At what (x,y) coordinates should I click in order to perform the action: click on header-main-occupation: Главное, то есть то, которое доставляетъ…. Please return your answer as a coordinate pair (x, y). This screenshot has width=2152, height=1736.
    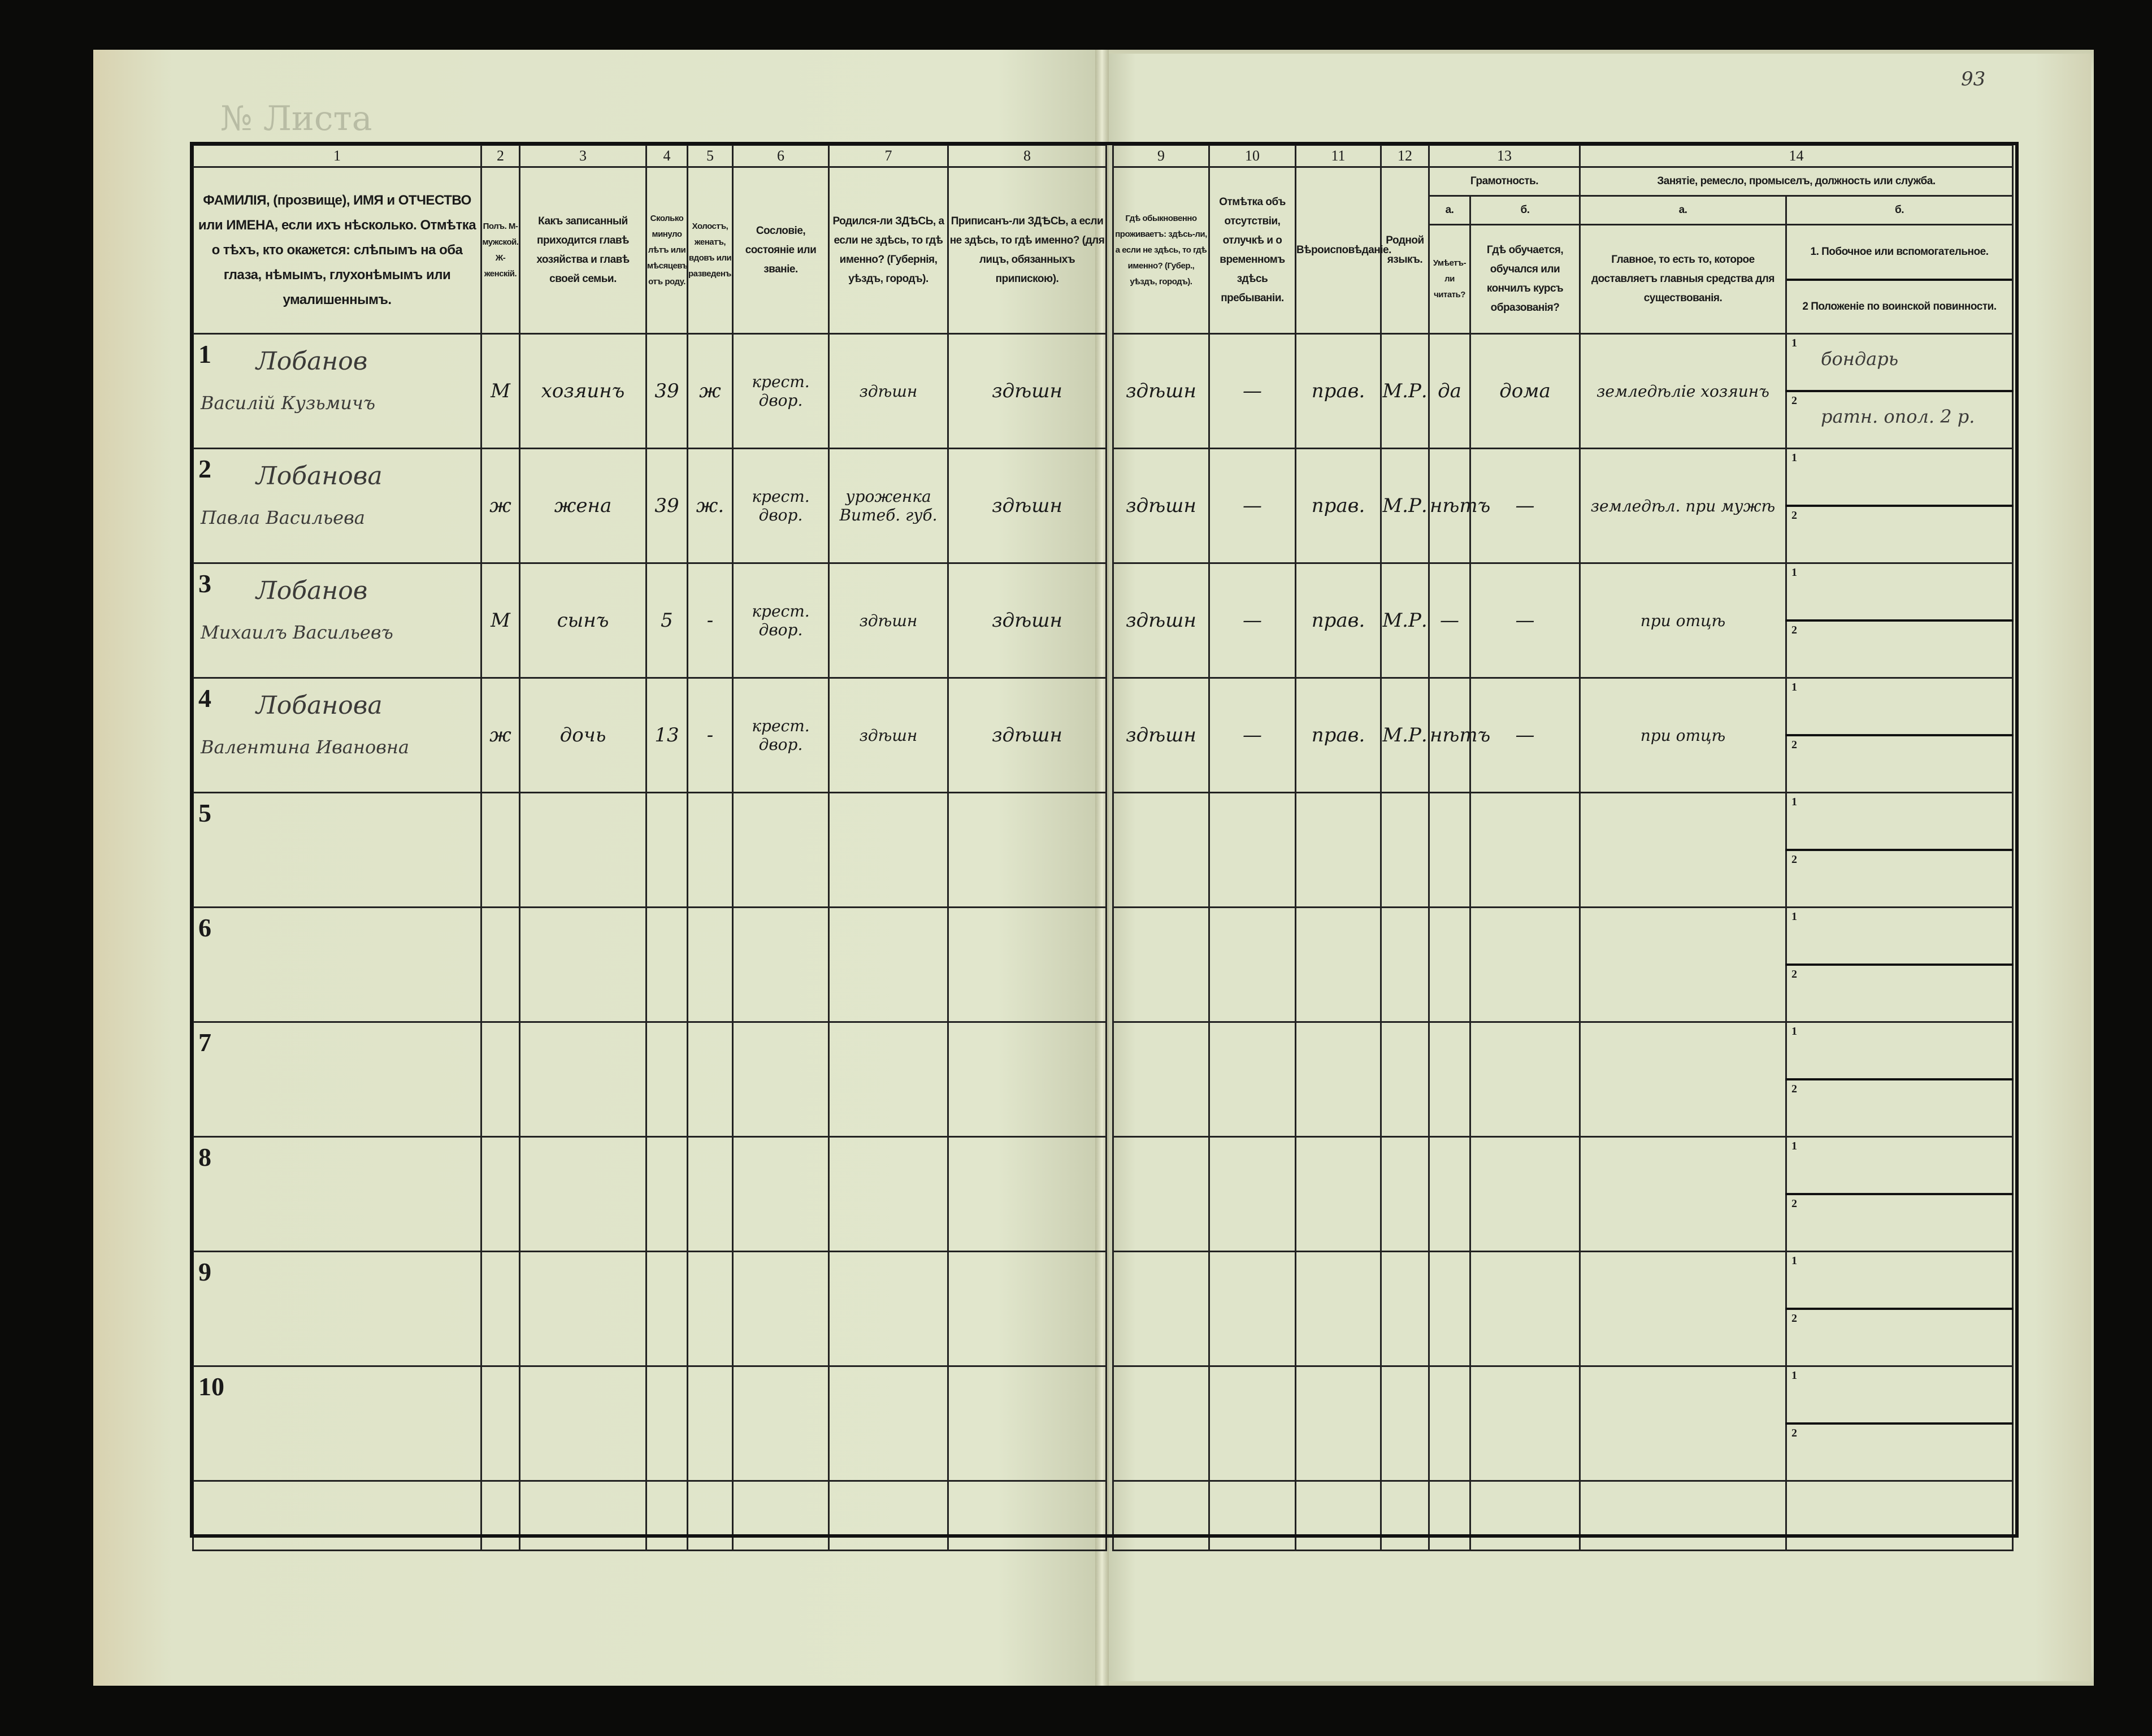
    Looking at the image, I should click on (1683, 279).